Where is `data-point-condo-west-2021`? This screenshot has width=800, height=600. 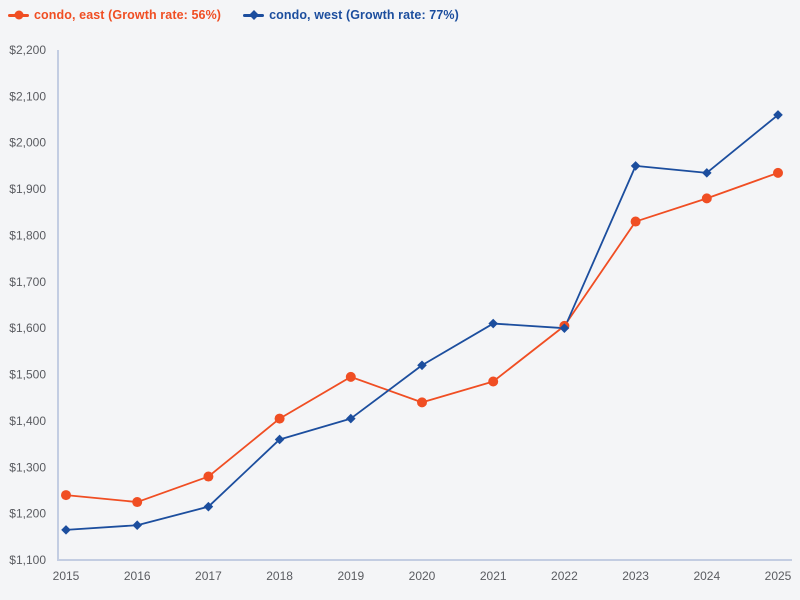
data-point-condo-west-2021 is located at coordinates (493, 323).